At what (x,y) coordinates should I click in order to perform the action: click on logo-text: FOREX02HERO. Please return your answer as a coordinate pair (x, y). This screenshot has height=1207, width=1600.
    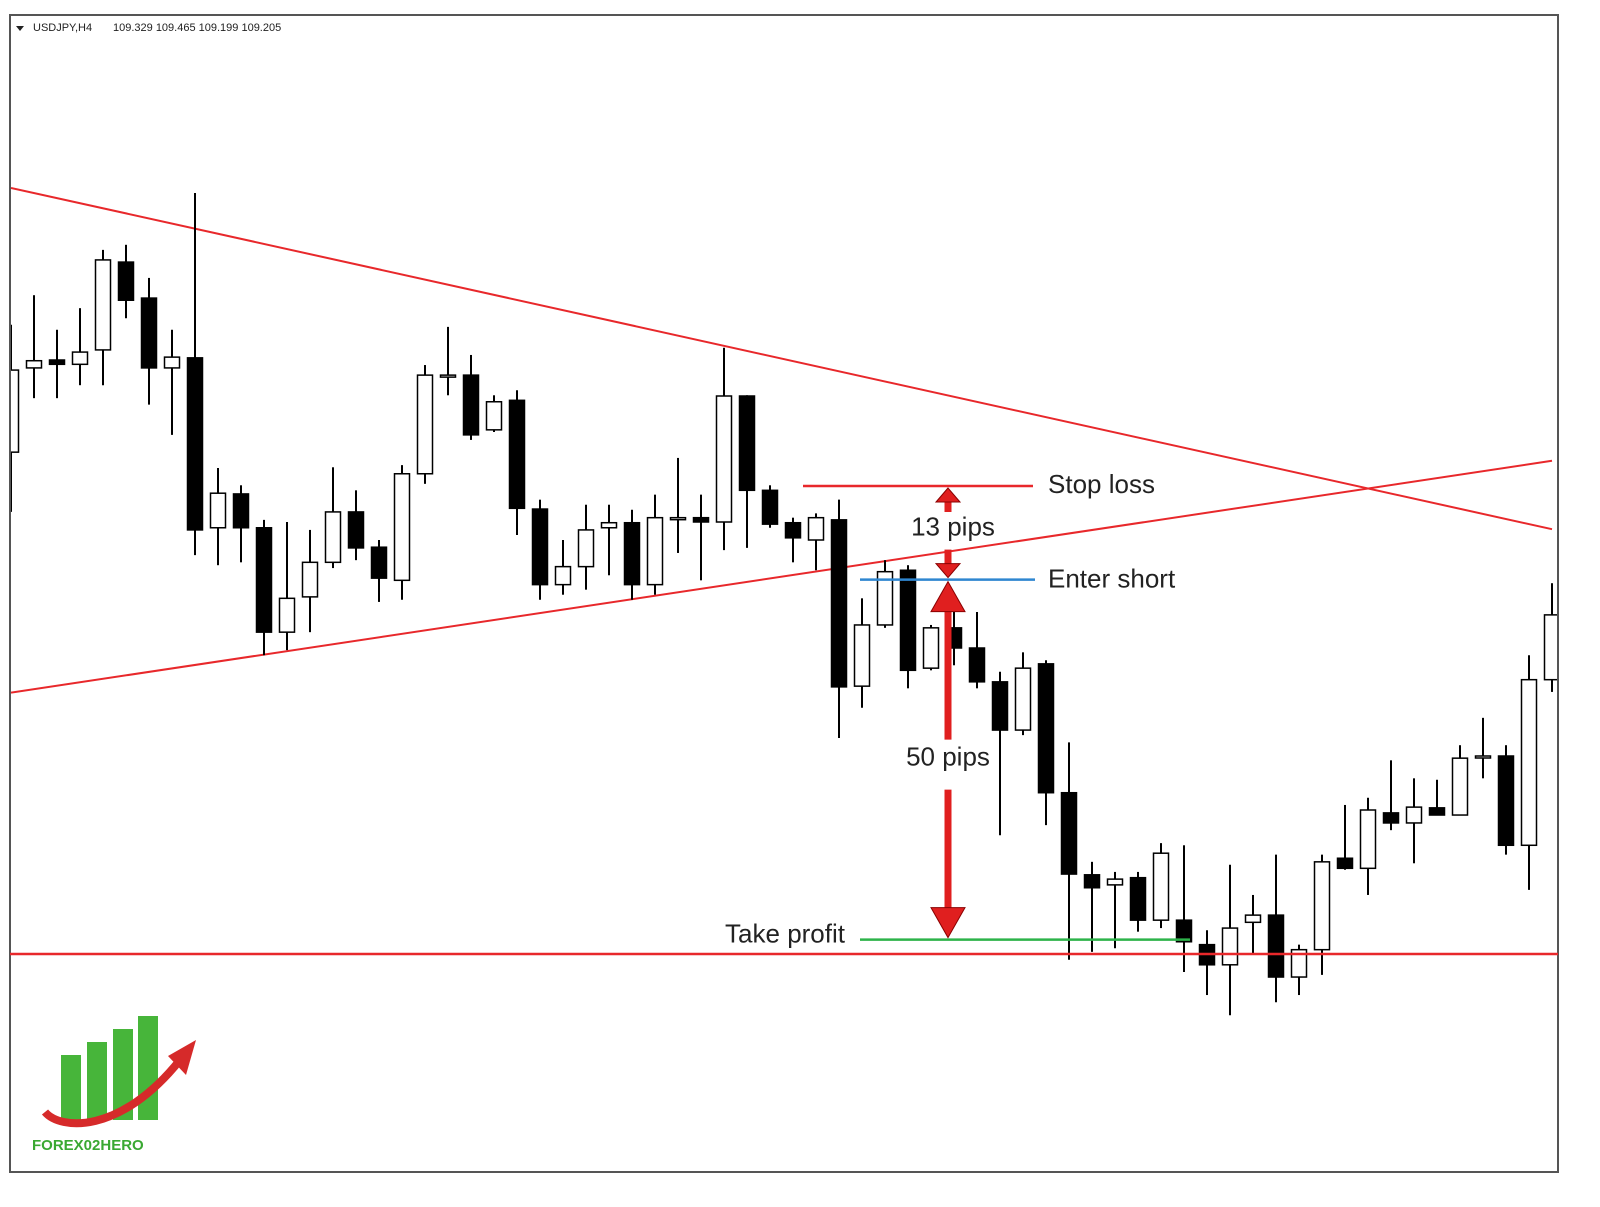
    Looking at the image, I should click on (88, 1145).